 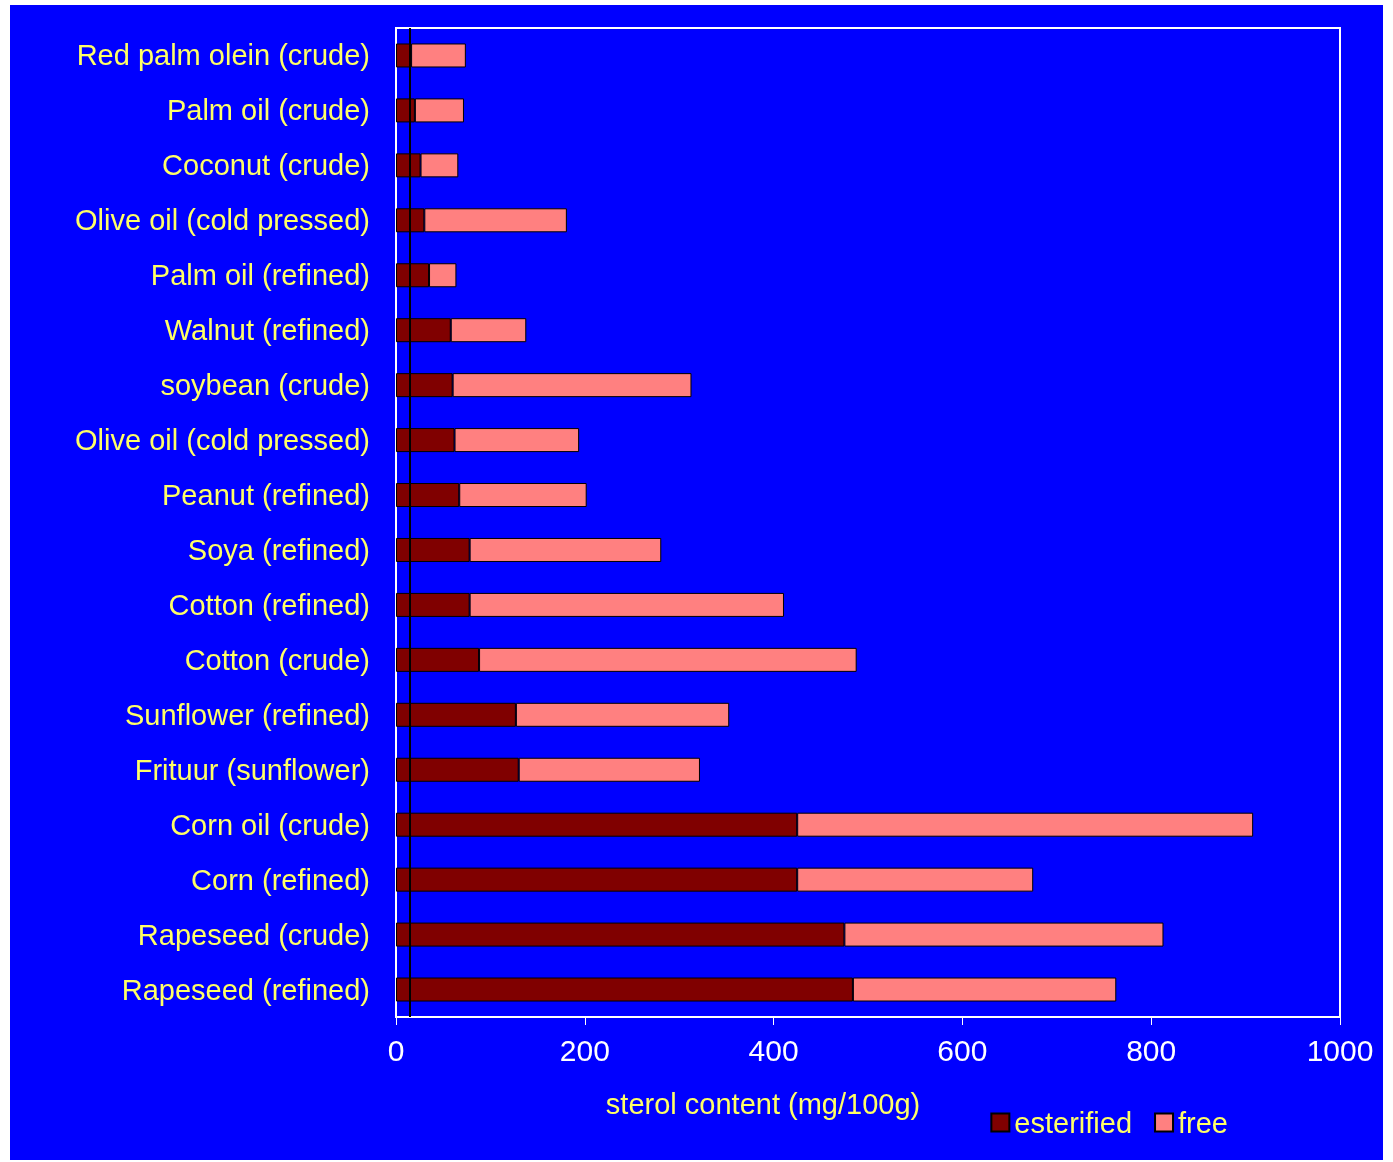 What do you see at coordinates (266, 495) in the screenshot?
I see `y-tick-label: Peanut (refined)` at bounding box center [266, 495].